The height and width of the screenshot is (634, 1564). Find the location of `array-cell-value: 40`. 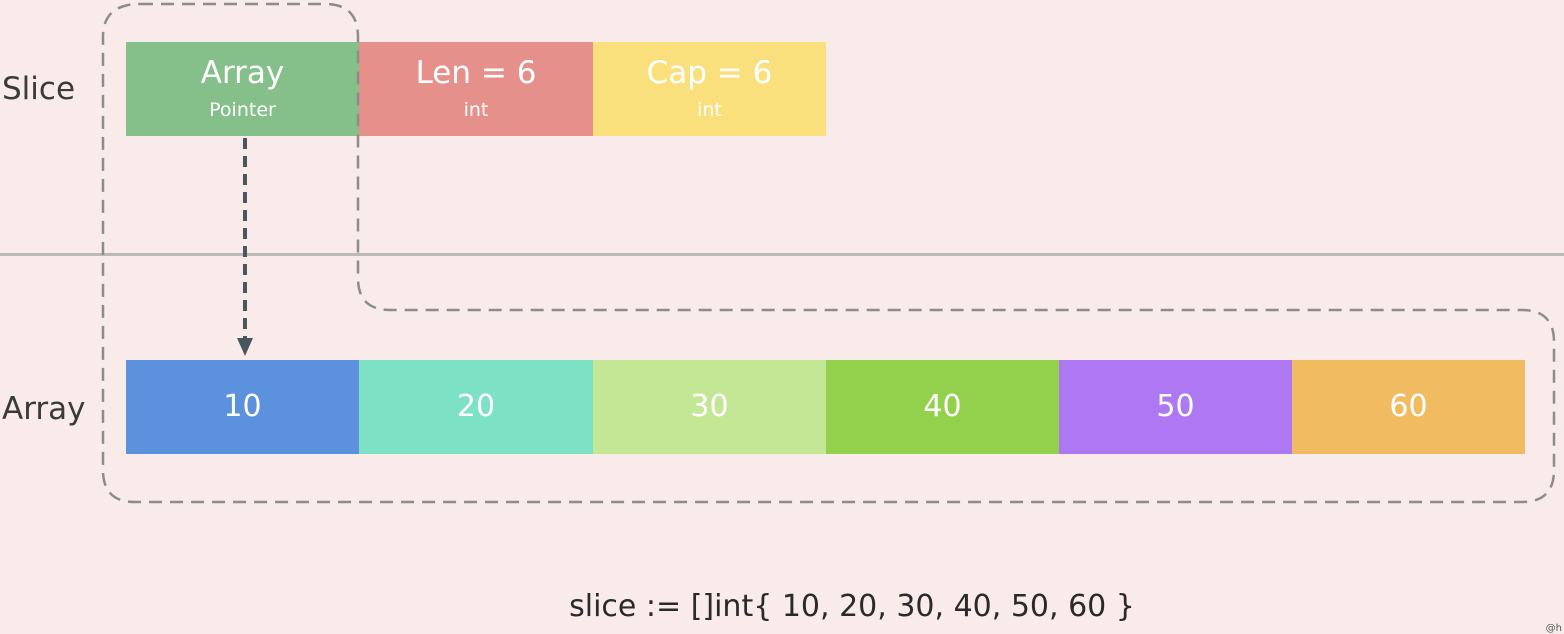

array-cell-value: 40 is located at coordinates (942, 406).